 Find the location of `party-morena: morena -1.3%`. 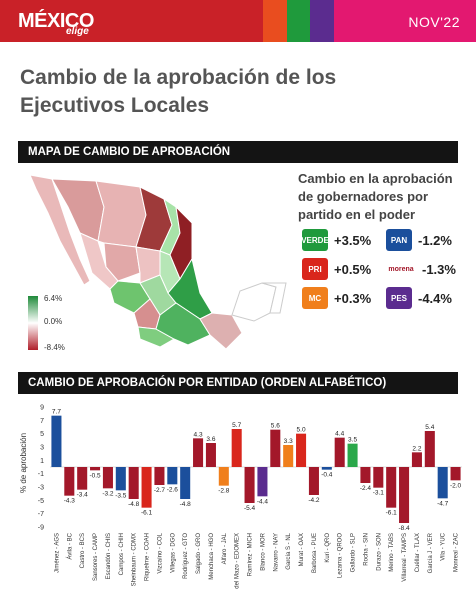

party-morena: morena -1.3% is located at coordinates (421, 269).